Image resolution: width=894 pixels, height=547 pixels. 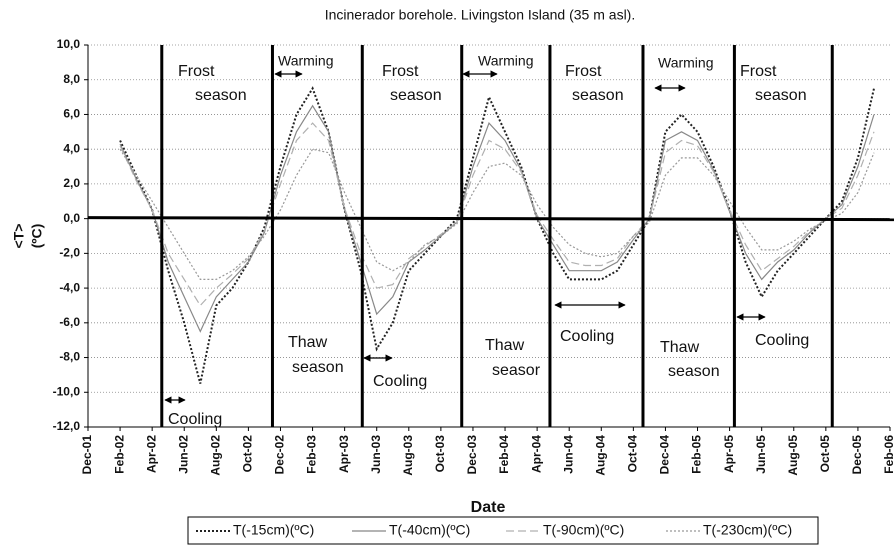 What do you see at coordinates (429, 530) in the screenshot?
I see `legend-label: T(-40cm)(ºC)` at bounding box center [429, 530].